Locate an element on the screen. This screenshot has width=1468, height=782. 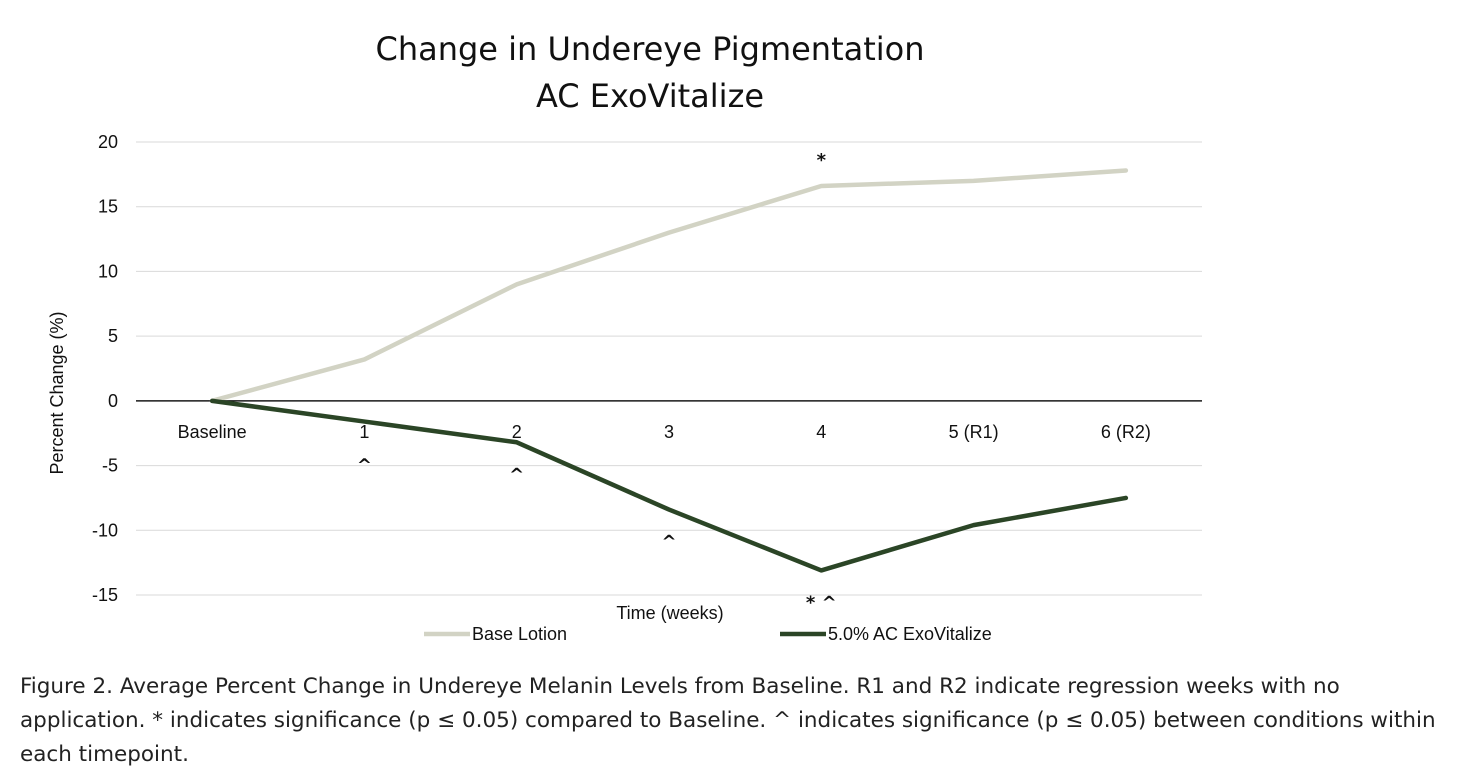
x-tick-label: 3 is located at coordinates (669, 432).